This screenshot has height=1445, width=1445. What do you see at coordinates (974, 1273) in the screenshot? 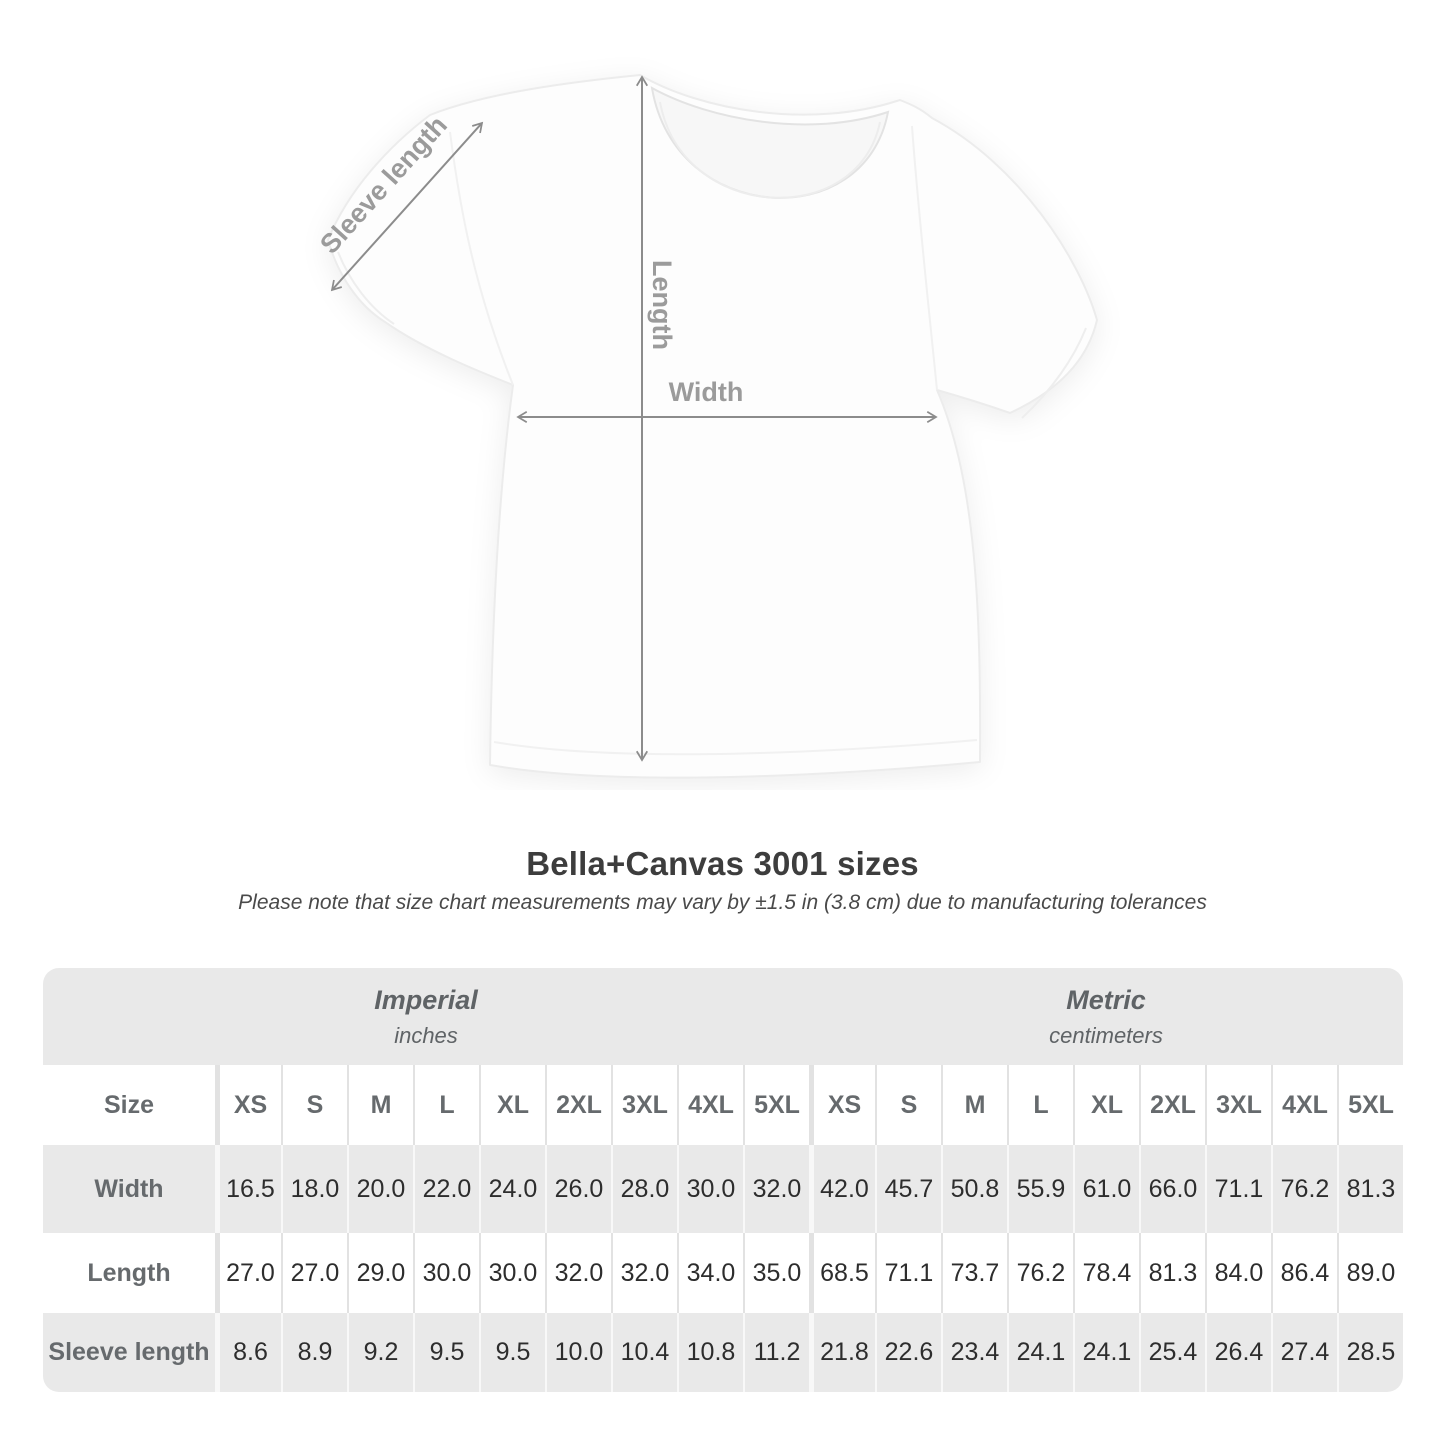
I see `length-metric-m: 73.7` at bounding box center [974, 1273].